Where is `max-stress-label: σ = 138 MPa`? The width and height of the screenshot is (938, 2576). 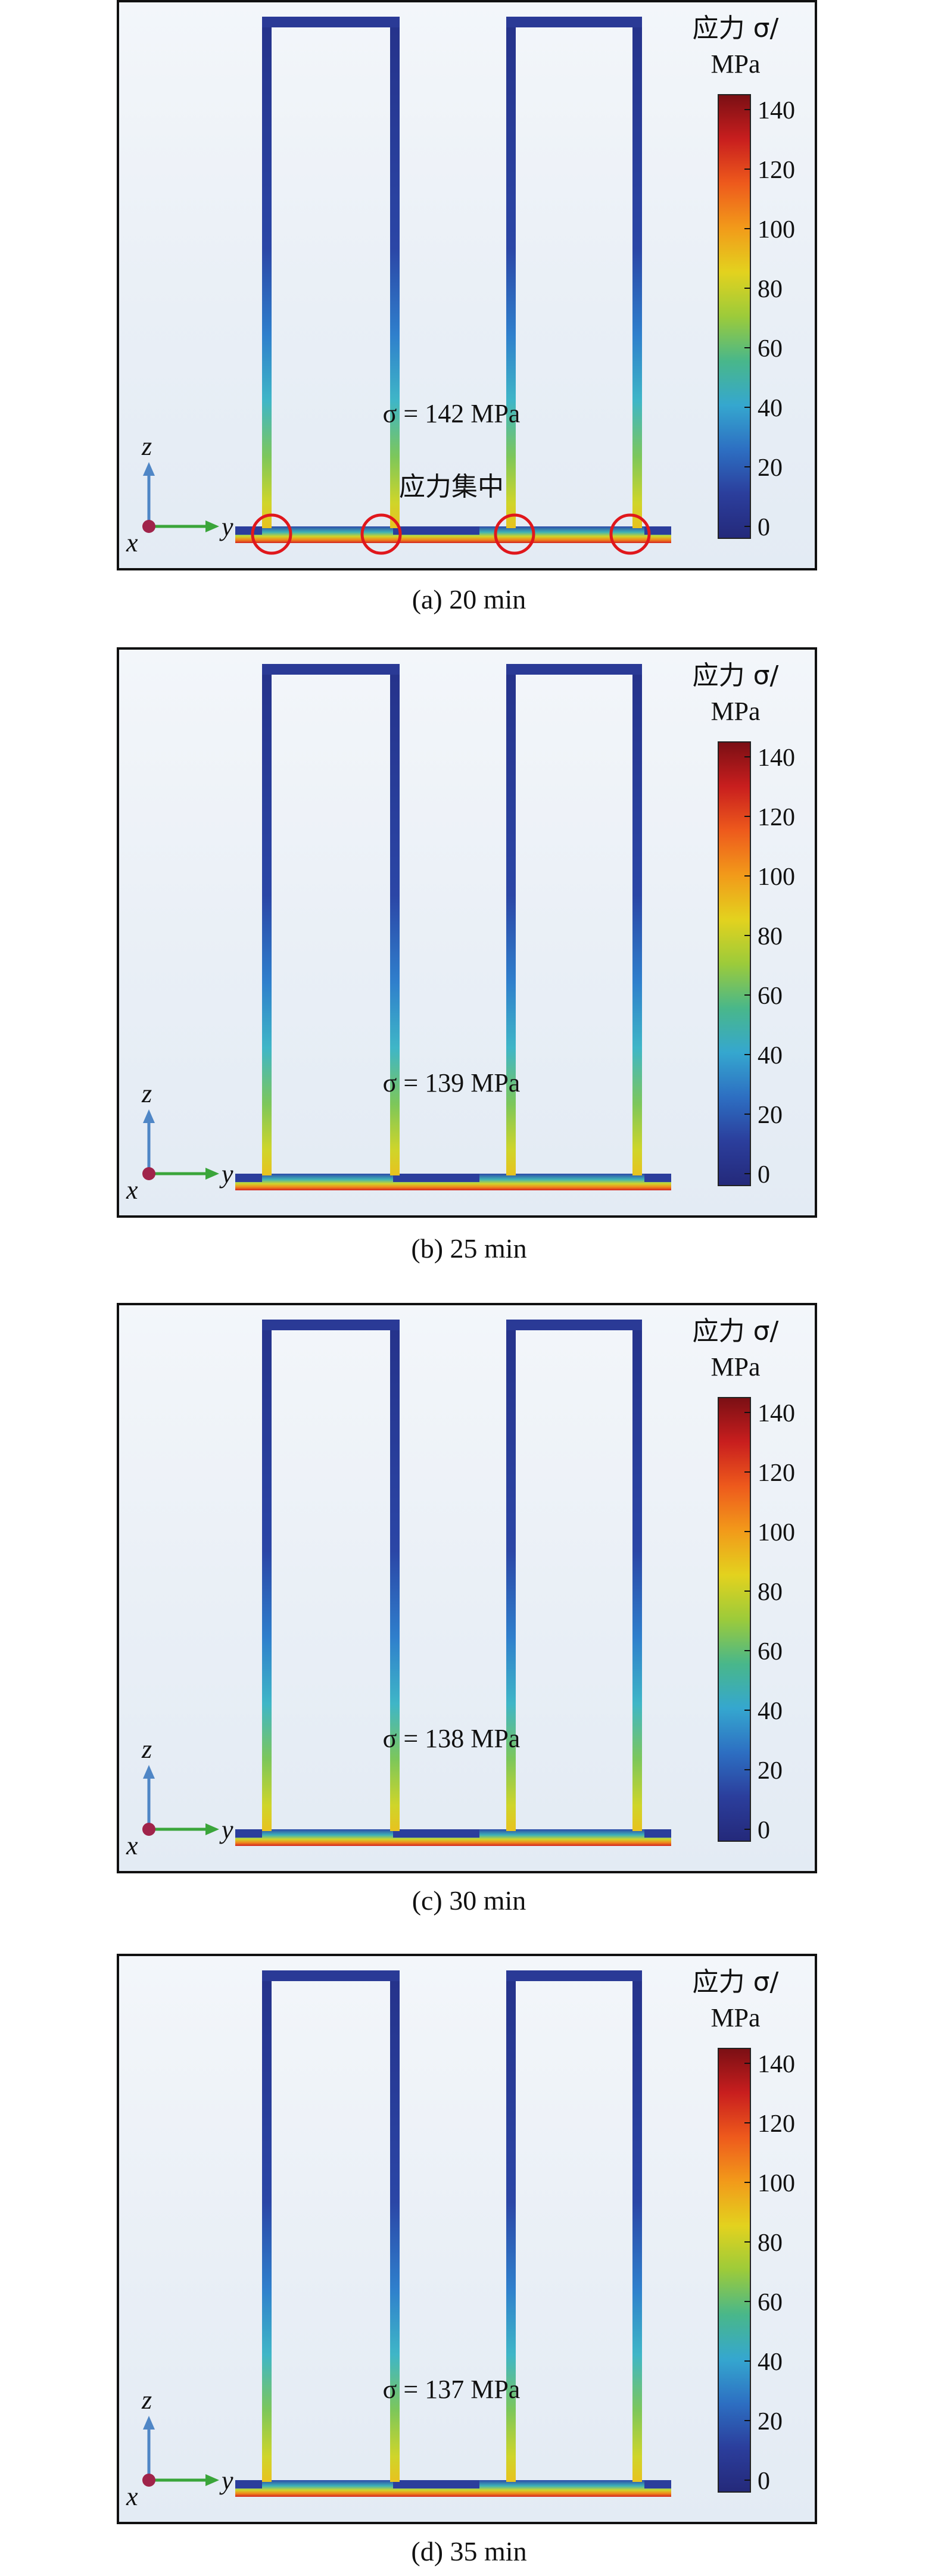 max-stress-label: σ = 138 MPa is located at coordinates (452, 1739).